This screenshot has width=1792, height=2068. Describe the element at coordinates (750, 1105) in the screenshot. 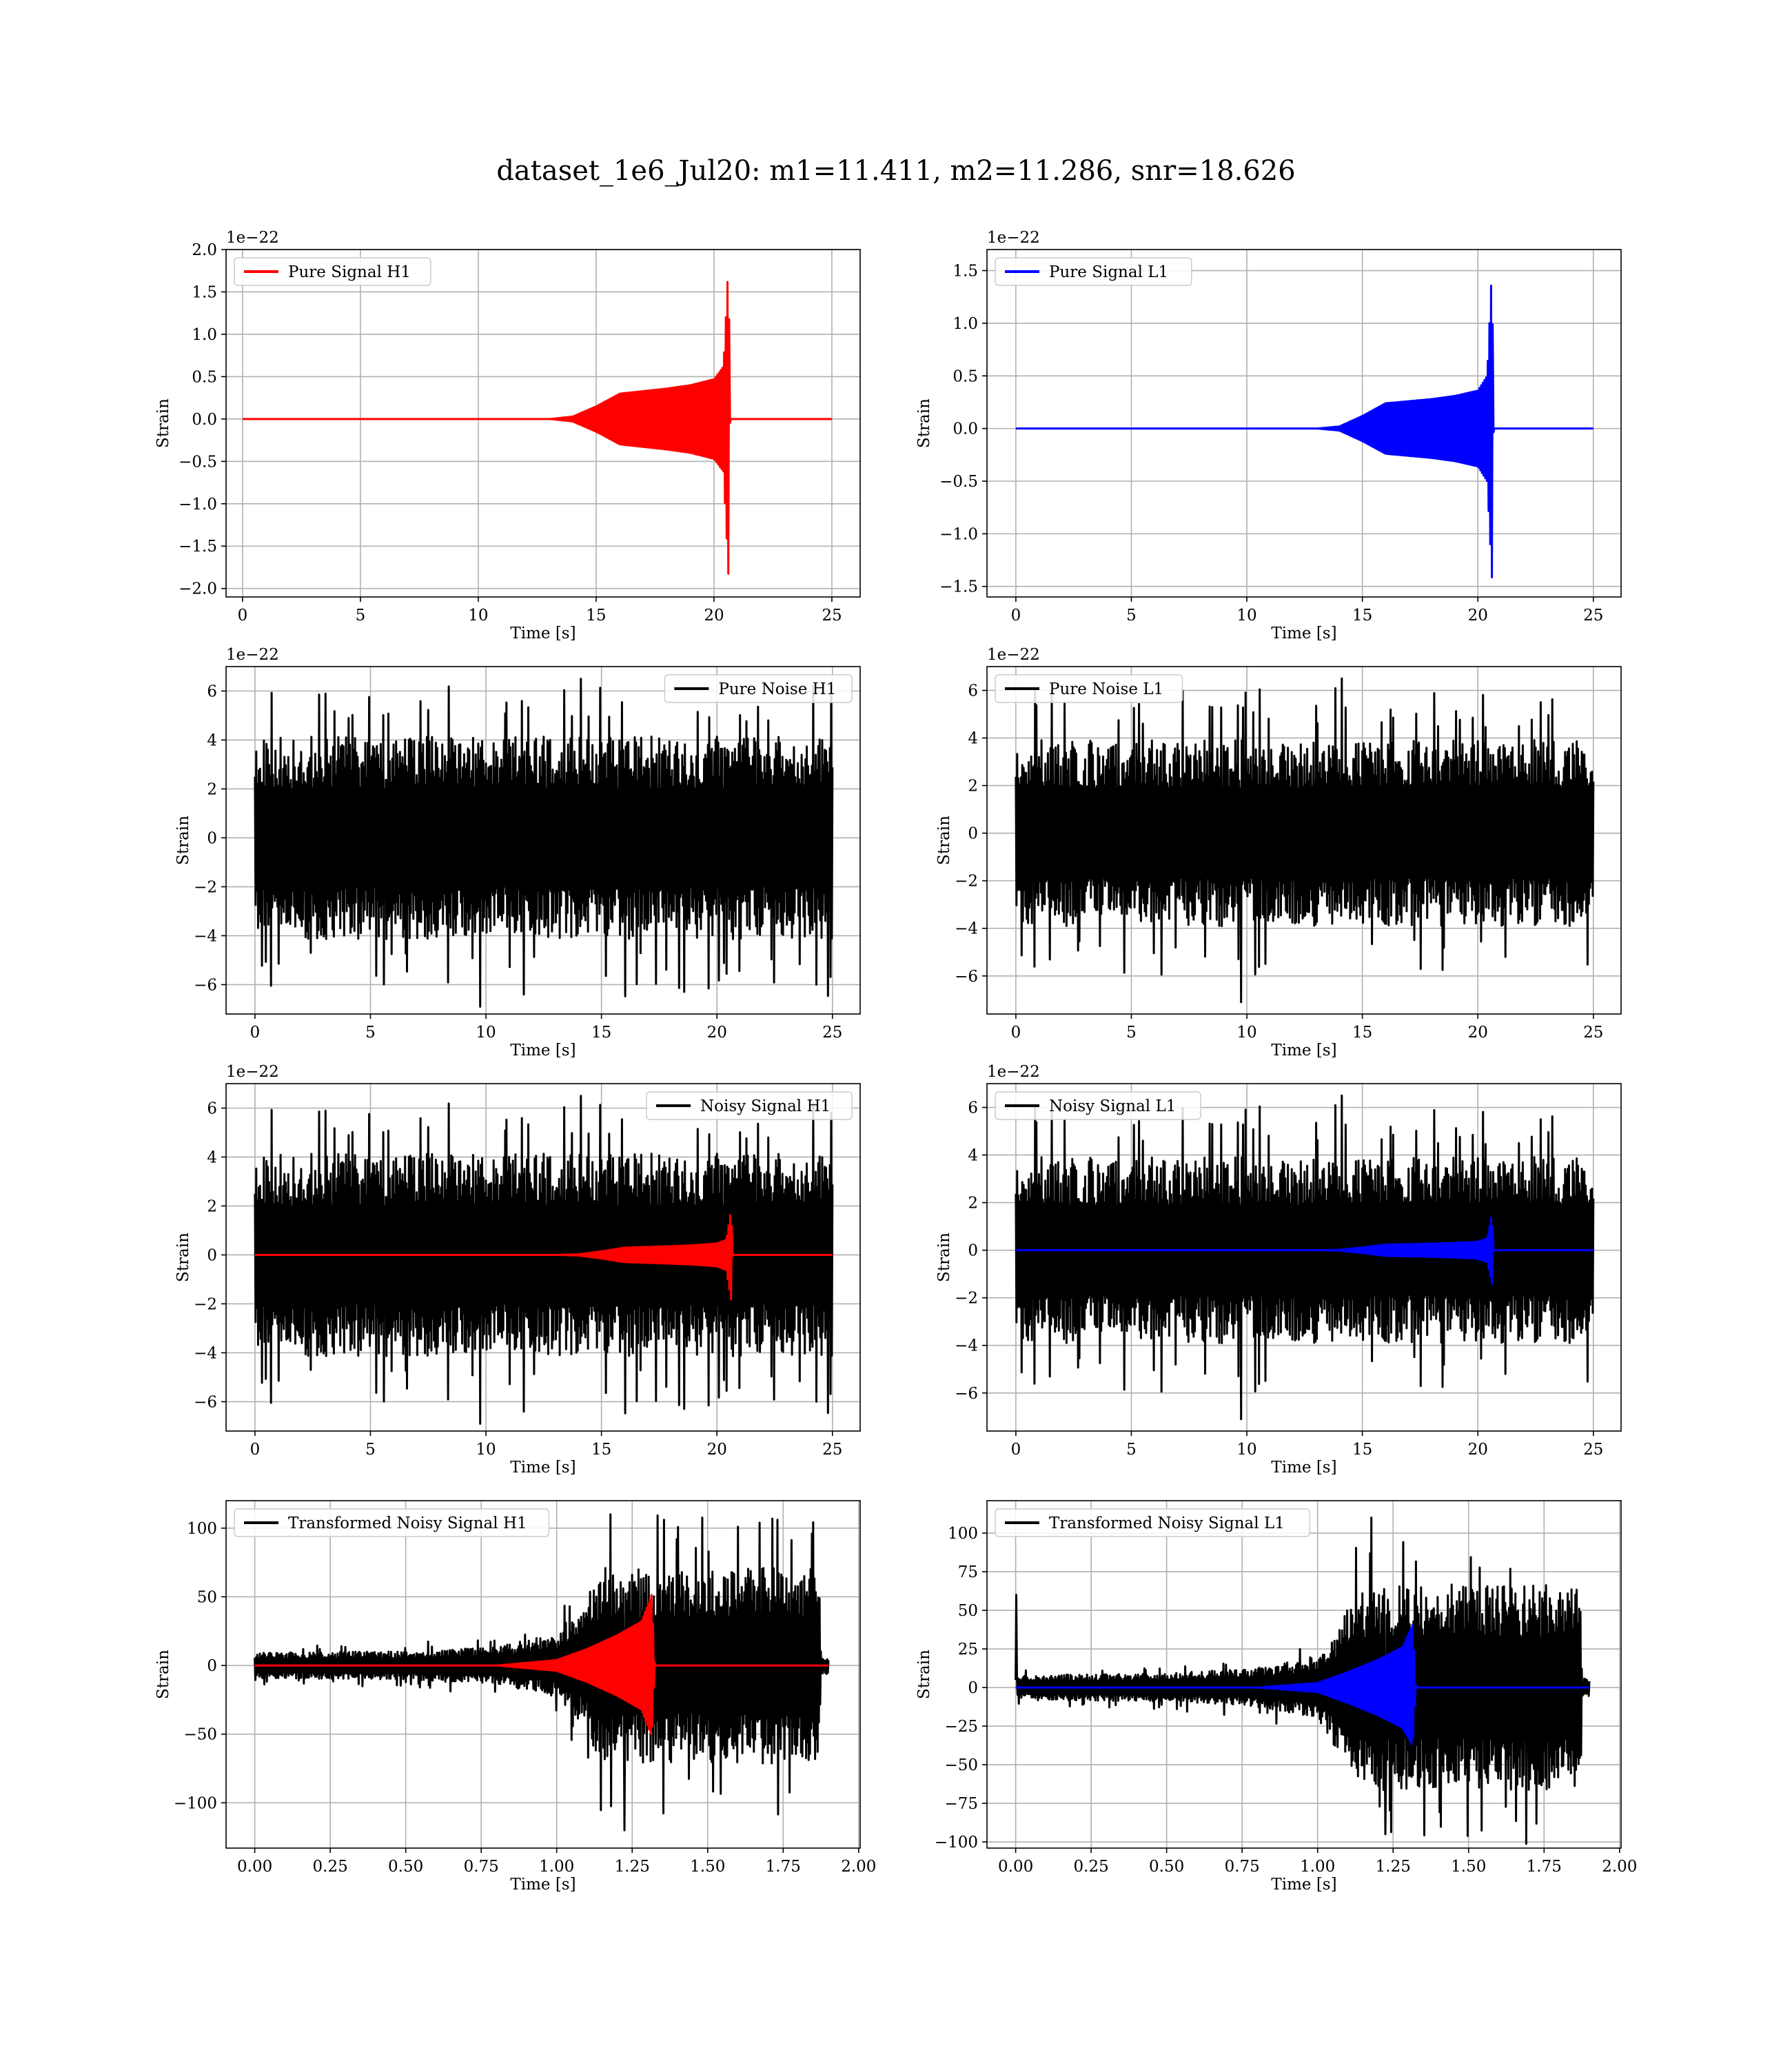

I see `legend: Noisy Signal H1` at that location.